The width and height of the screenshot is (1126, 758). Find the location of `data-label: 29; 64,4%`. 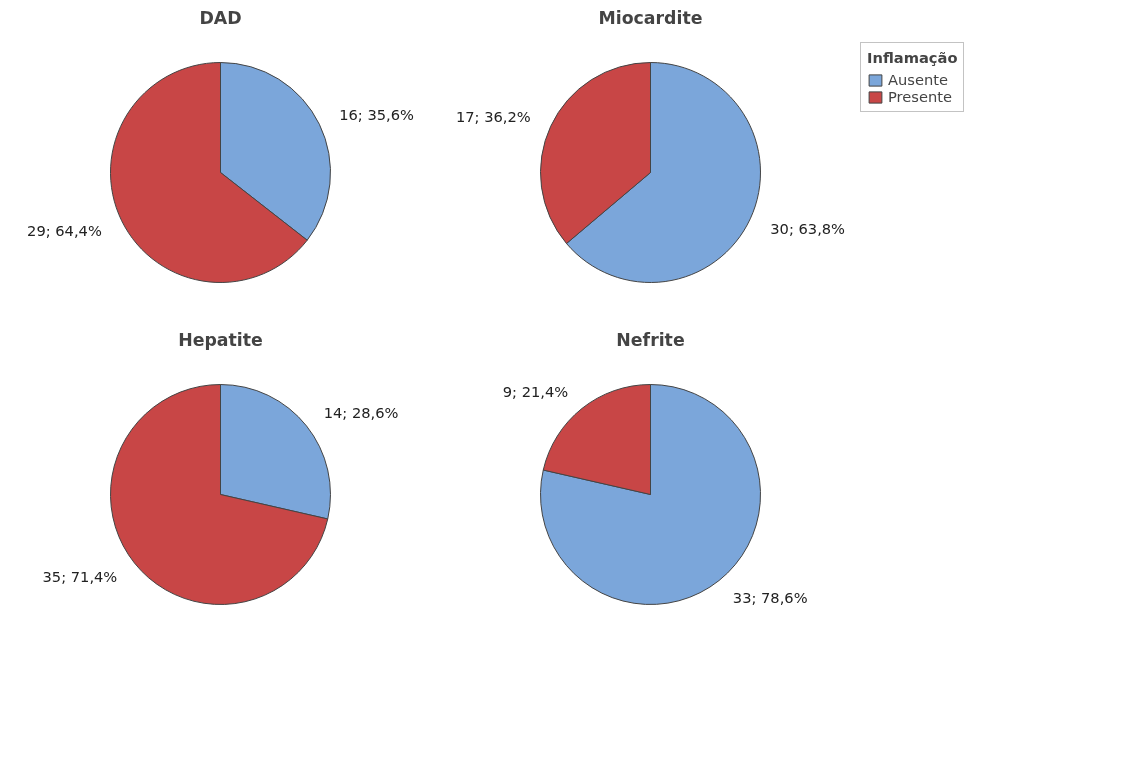

data-label: 29; 64,4% is located at coordinates (64, 230).